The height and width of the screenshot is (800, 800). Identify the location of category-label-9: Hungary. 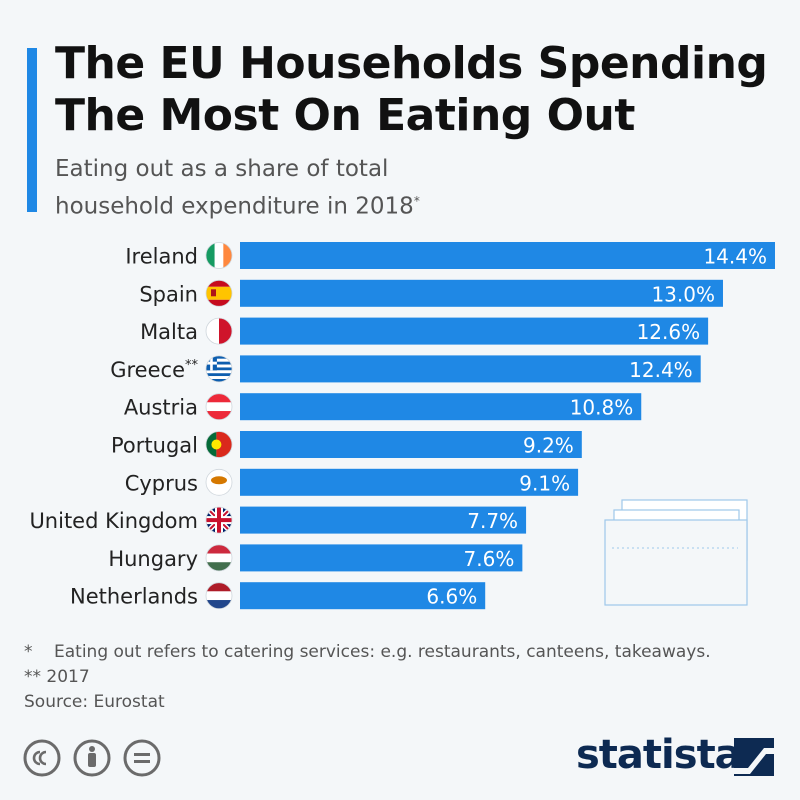
(153, 559).